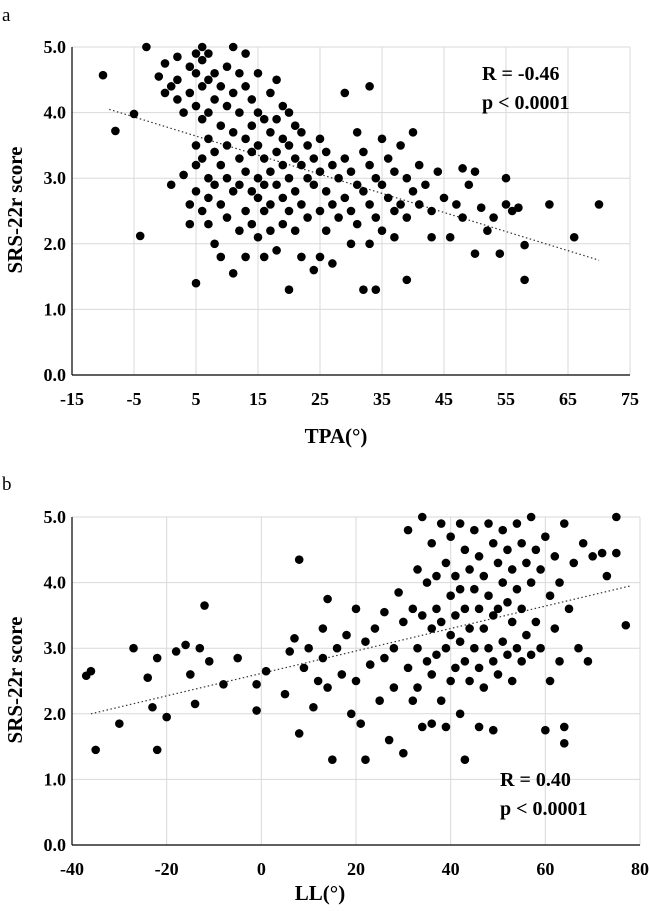 The height and width of the screenshot is (911, 649). What do you see at coordinates (55, 178) in the screenshot?
I see `y-tick-label: 3.0` at bounding box center [55, 178].